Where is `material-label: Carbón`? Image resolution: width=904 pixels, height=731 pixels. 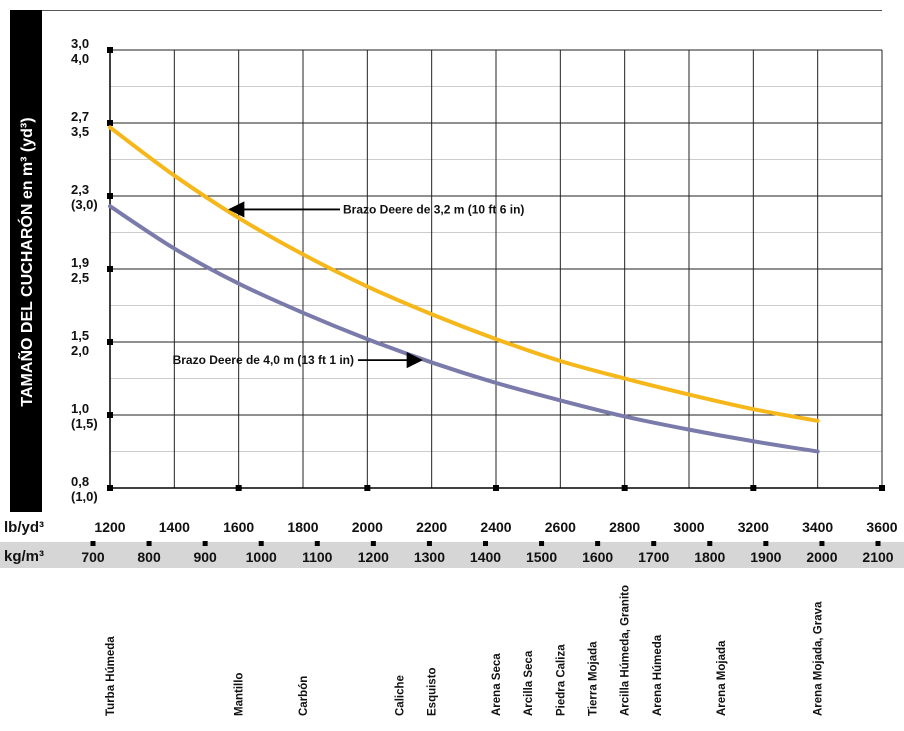 material-label: Carbón is located at coordinates (304, 696).